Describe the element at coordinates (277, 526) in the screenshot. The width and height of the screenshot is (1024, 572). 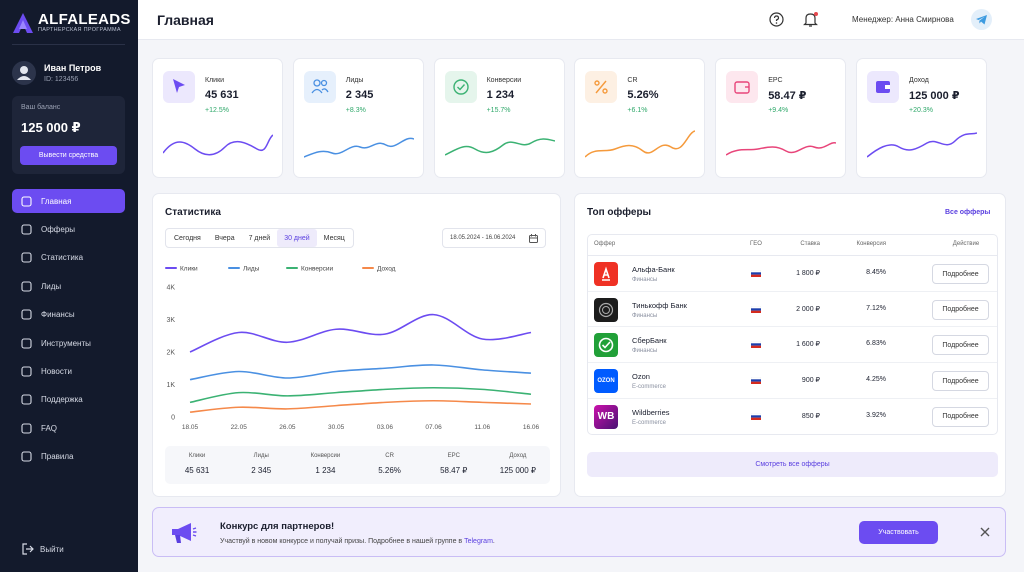
I see `banner-title: Конкурс для партнеров!` at that location.